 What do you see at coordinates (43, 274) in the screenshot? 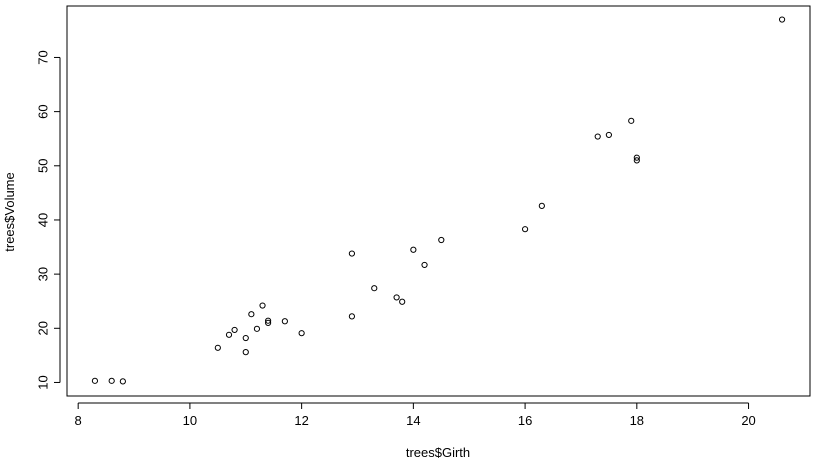
I see `y-tick-label: 30` at bounding box center [43, 274].